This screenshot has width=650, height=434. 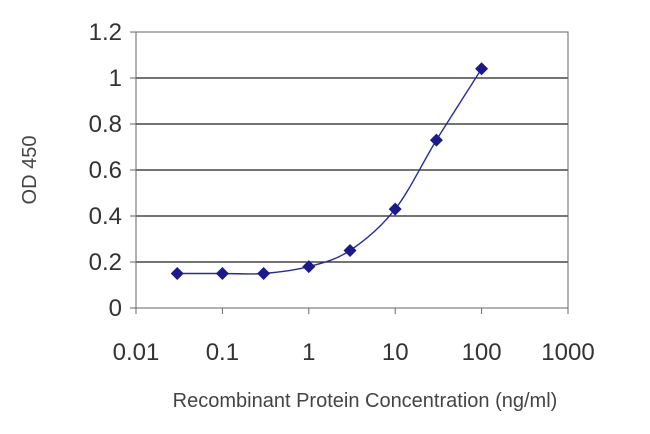 I want to click on y-axis-ticks: 0 0.2 0.4 0.6 0.8 1 1.2, so click(x=112, y=170).